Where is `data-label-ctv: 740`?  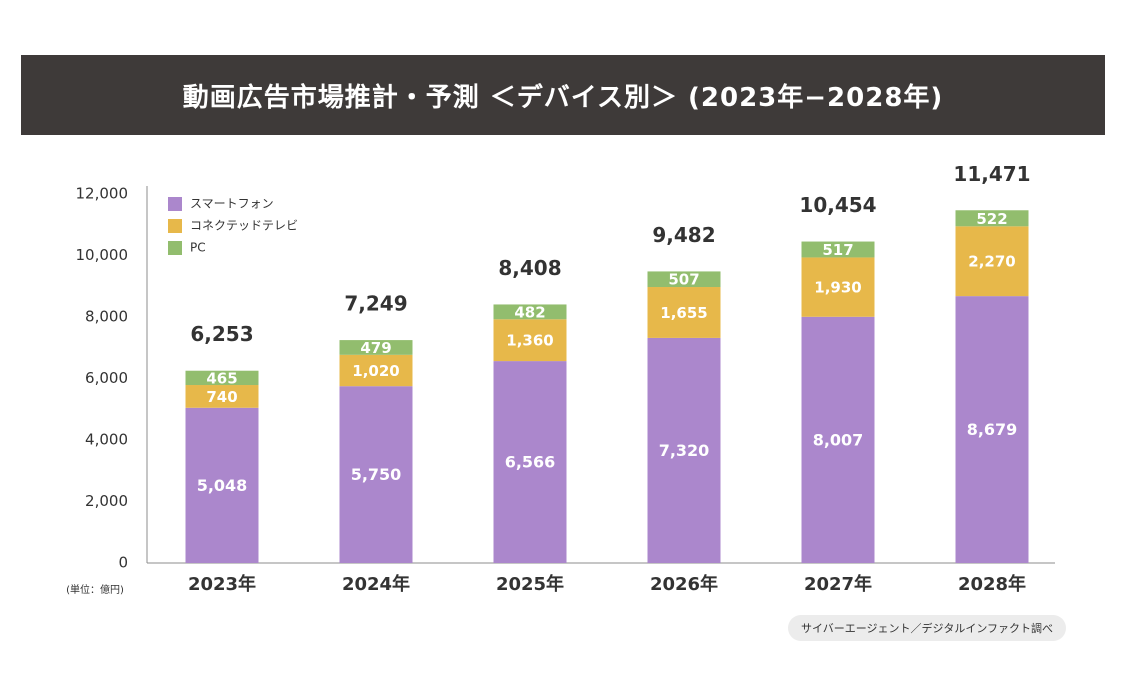
data-label-ctv: 740 is located at coordinates (221, 397).